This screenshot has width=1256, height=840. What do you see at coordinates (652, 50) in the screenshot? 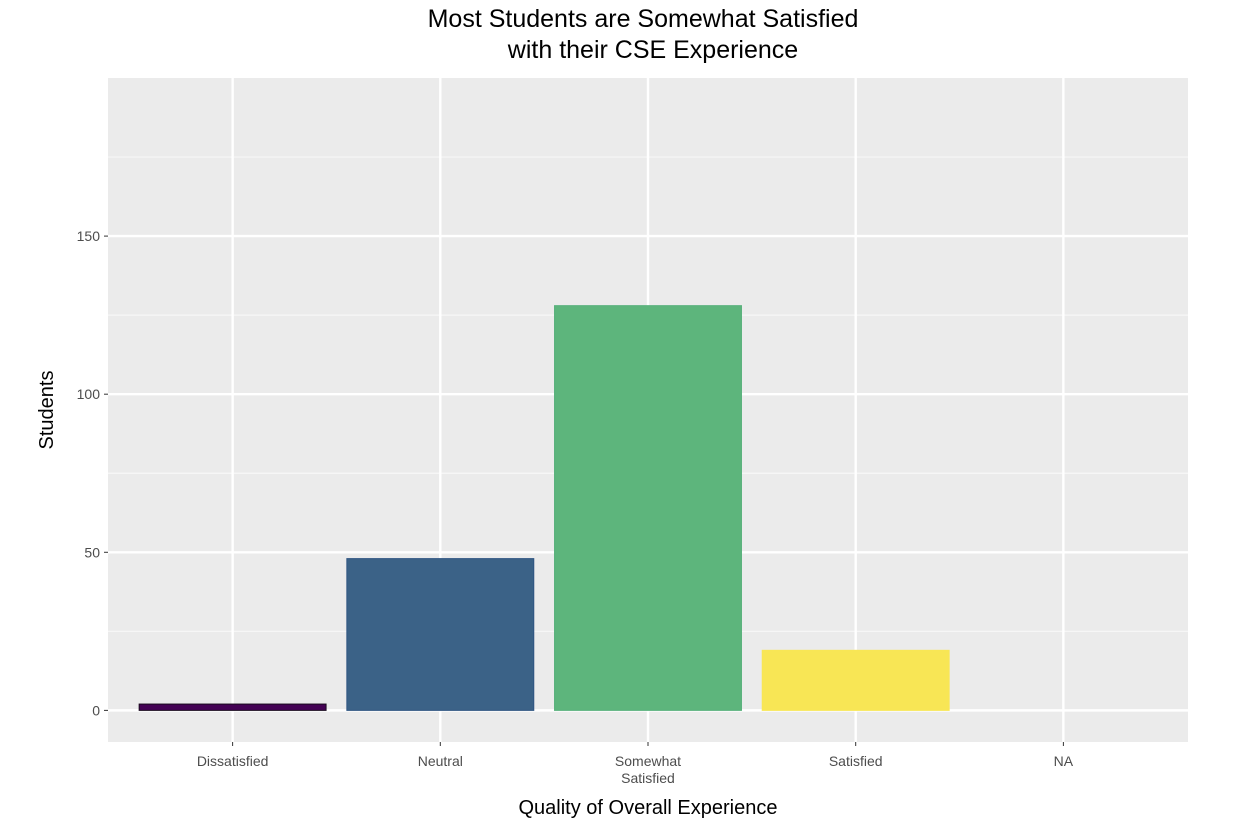
I see `chart-title-line-2: with their CSE Experience` at bounding box center [652, 50].